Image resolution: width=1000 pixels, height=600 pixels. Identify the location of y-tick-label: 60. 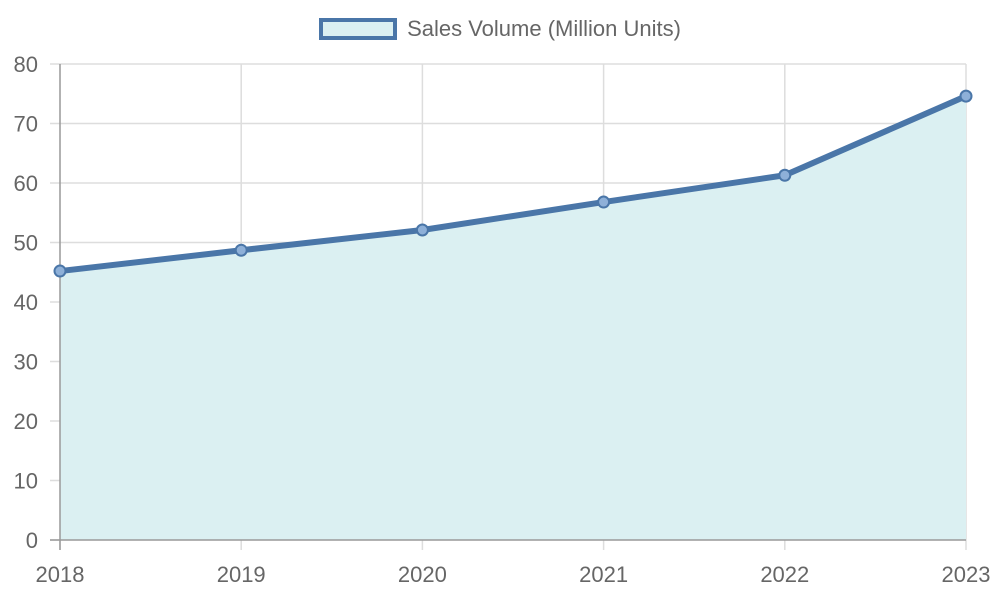
(26, 183).